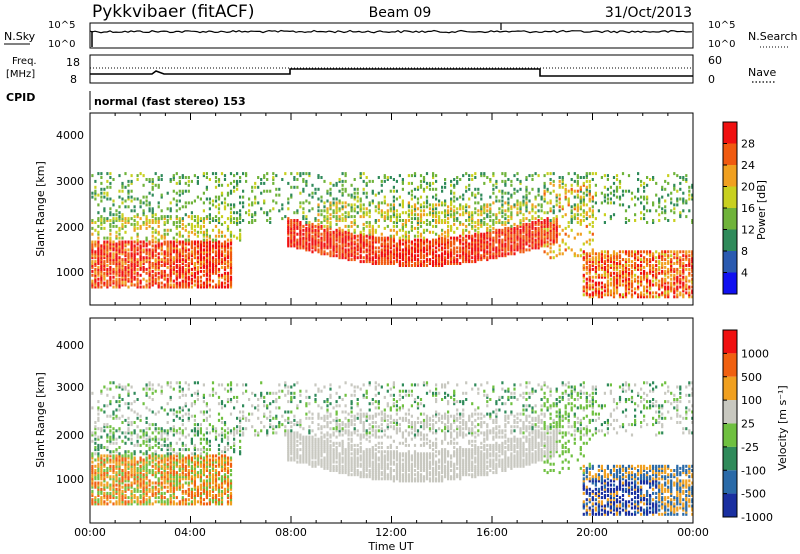 The image size is (800, 554). Describe the element at coordinates (744, 273) in the screenshot. I see `colorbar-tick: 4` at that location.